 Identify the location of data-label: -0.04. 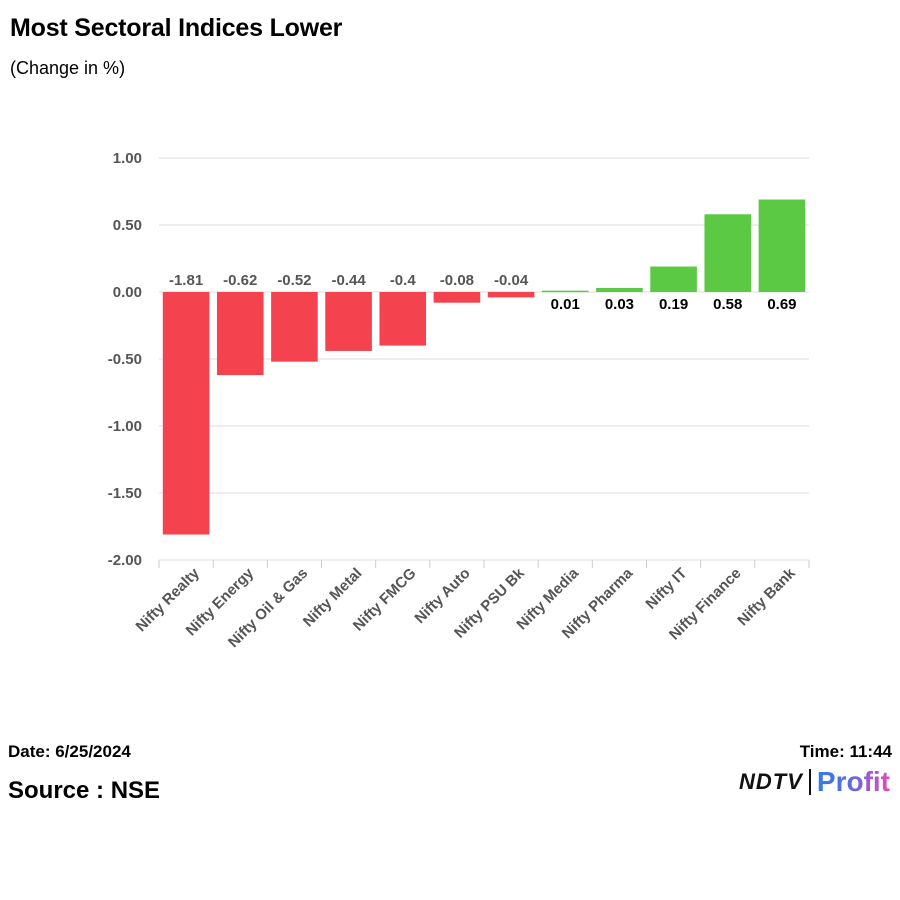
(511, 280).